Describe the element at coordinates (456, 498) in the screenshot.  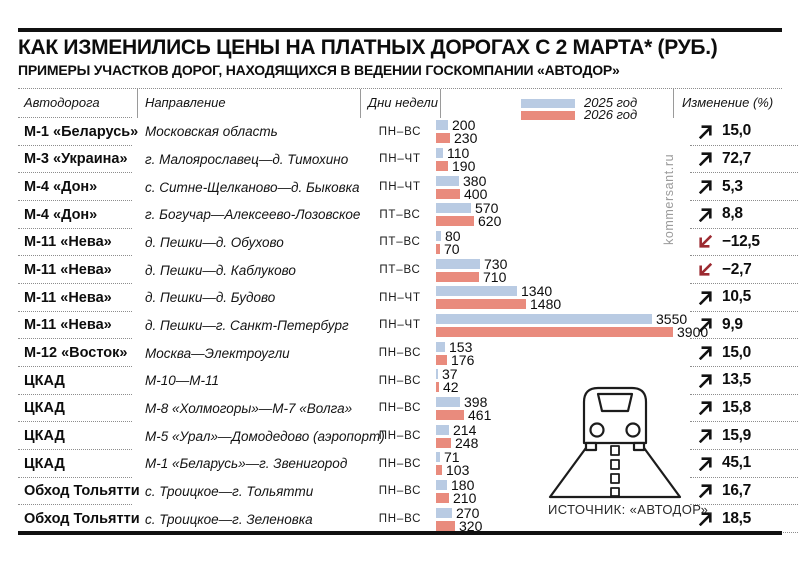
I see `bar-2026-line: 210` at that location.